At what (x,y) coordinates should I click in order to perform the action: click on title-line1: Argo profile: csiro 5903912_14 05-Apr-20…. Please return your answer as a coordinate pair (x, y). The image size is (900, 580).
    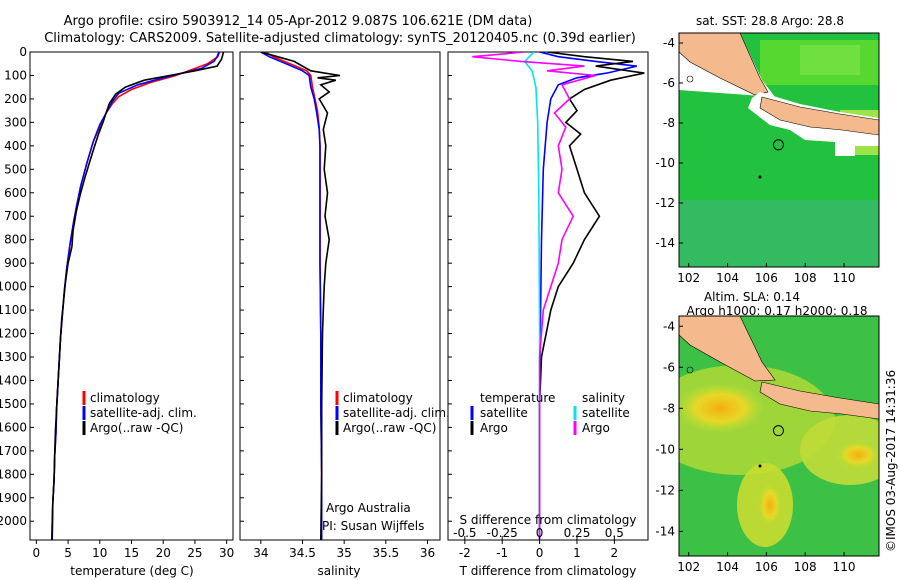
    Looking at the image, I should click on (298, 21).